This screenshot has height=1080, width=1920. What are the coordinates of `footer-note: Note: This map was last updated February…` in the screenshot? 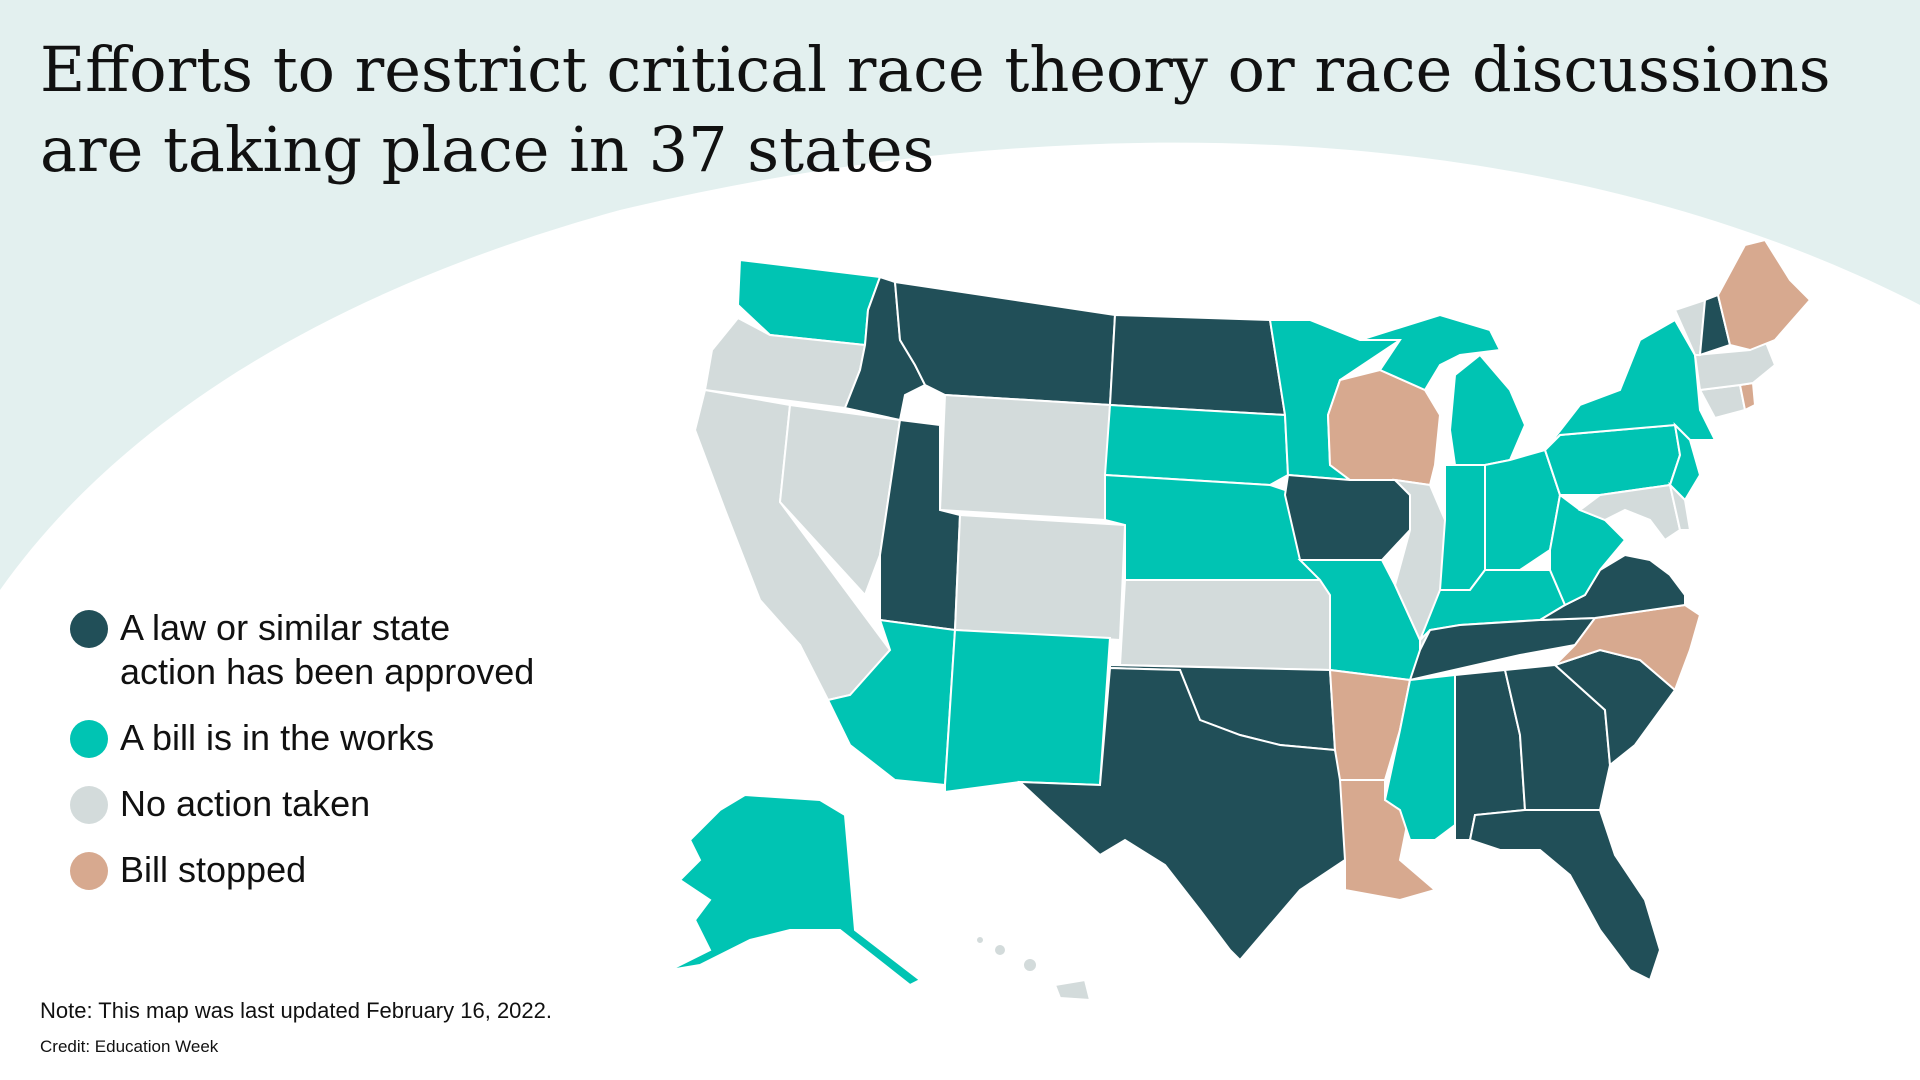 It's located at (296, 1010).